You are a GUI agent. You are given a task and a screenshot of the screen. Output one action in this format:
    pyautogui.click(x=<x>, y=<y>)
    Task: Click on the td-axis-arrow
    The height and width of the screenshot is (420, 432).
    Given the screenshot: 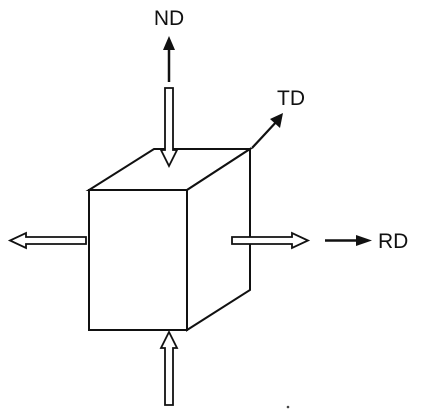 What is the action you would take?
    pyautogui.click(x=267, y=131)
    